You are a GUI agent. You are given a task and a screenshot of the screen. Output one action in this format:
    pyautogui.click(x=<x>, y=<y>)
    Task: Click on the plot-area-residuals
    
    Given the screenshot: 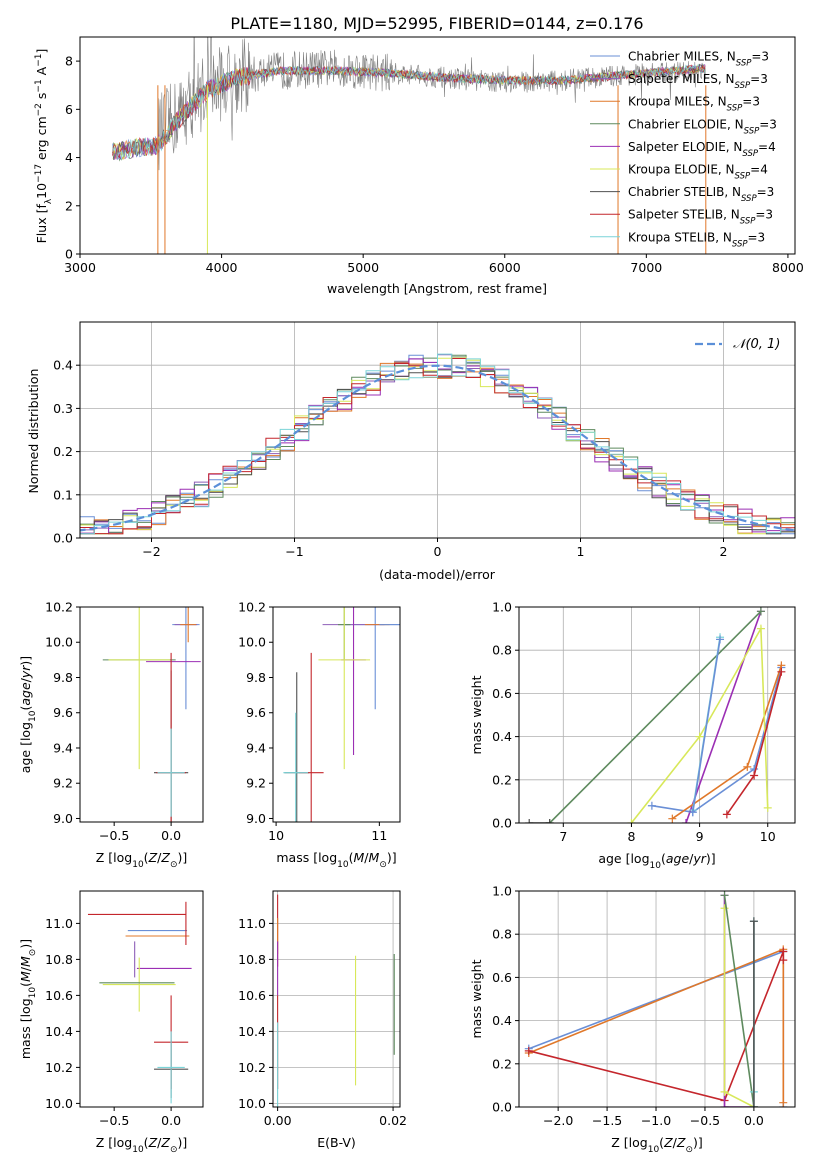 What is the action you would take?
    pyautogui.click(x=437, y=444)
    